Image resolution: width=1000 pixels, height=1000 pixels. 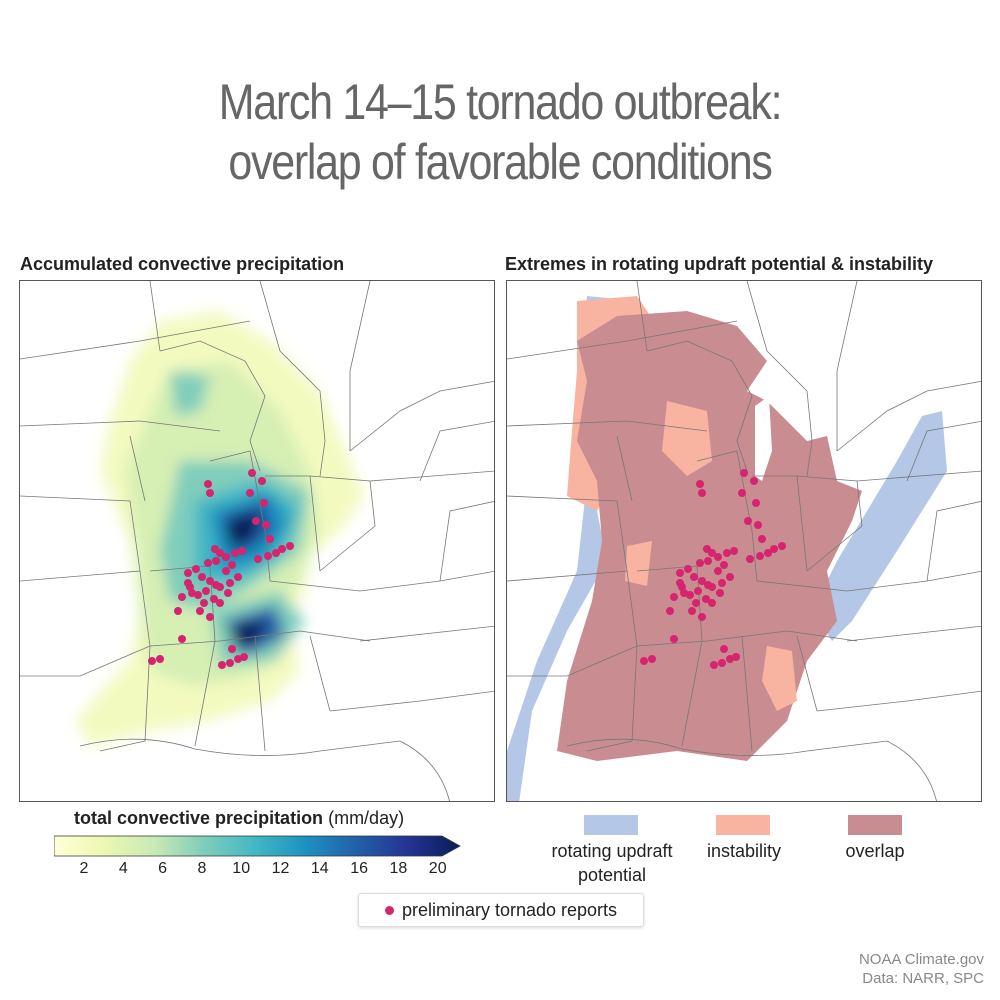 What do you see at coordinates (280, 868) in the screenshot?
I see `colorbar-tick-label: 12` at bounding box center [280, 868].